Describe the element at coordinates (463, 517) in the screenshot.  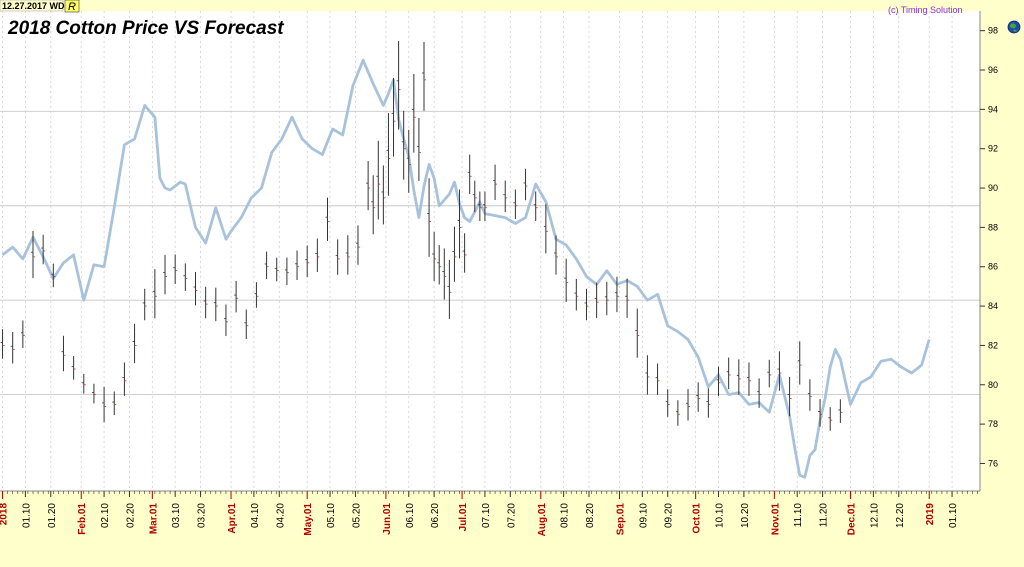
I see `x-tick-label: Jul.01` at that location.